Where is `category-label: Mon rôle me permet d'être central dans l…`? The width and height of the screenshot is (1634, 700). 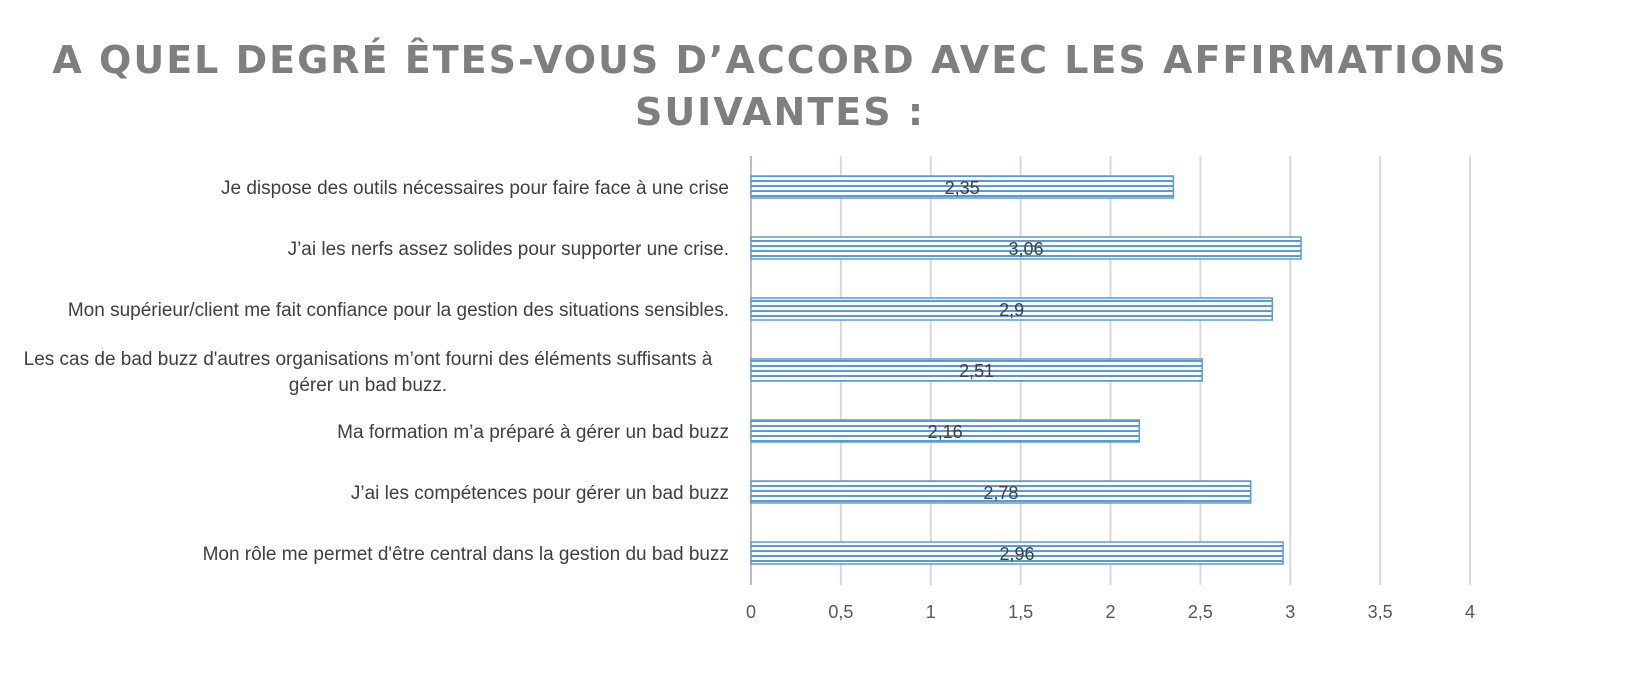
category-label: Mon rôle me permet d'être central dans l… is located at coordinates (466, 554).